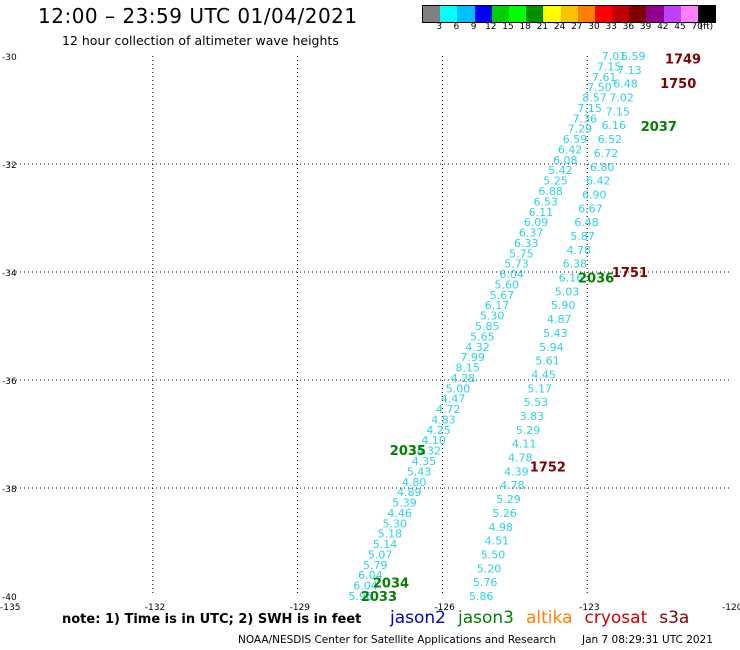 This screenshot has width=740, height=650. Describe the element at coordinates (526, 243) in the screenshot. I see `wave-height-value: 6.33` at that location.